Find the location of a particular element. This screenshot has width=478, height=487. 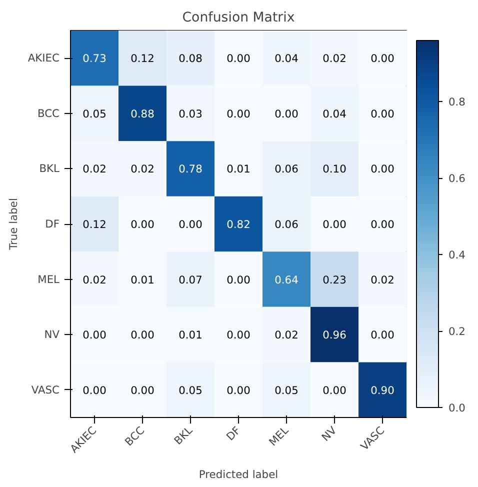

data-label: 0.73 is located at coordinates (94, 59).